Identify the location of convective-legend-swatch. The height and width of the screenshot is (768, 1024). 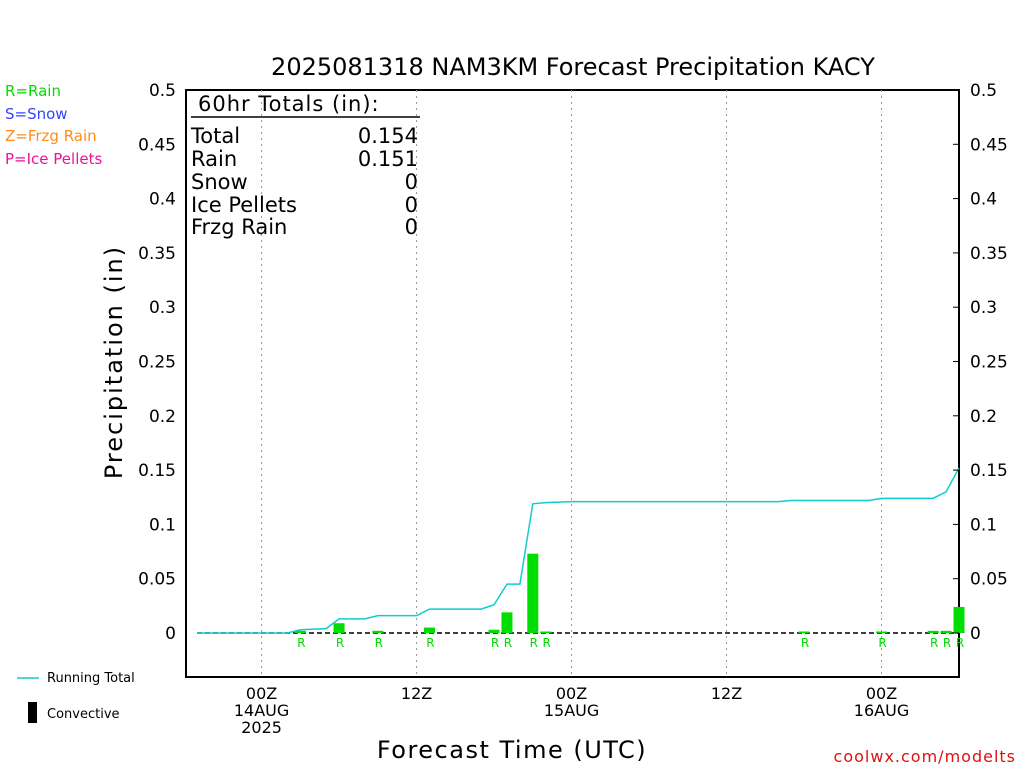
(32, 712).